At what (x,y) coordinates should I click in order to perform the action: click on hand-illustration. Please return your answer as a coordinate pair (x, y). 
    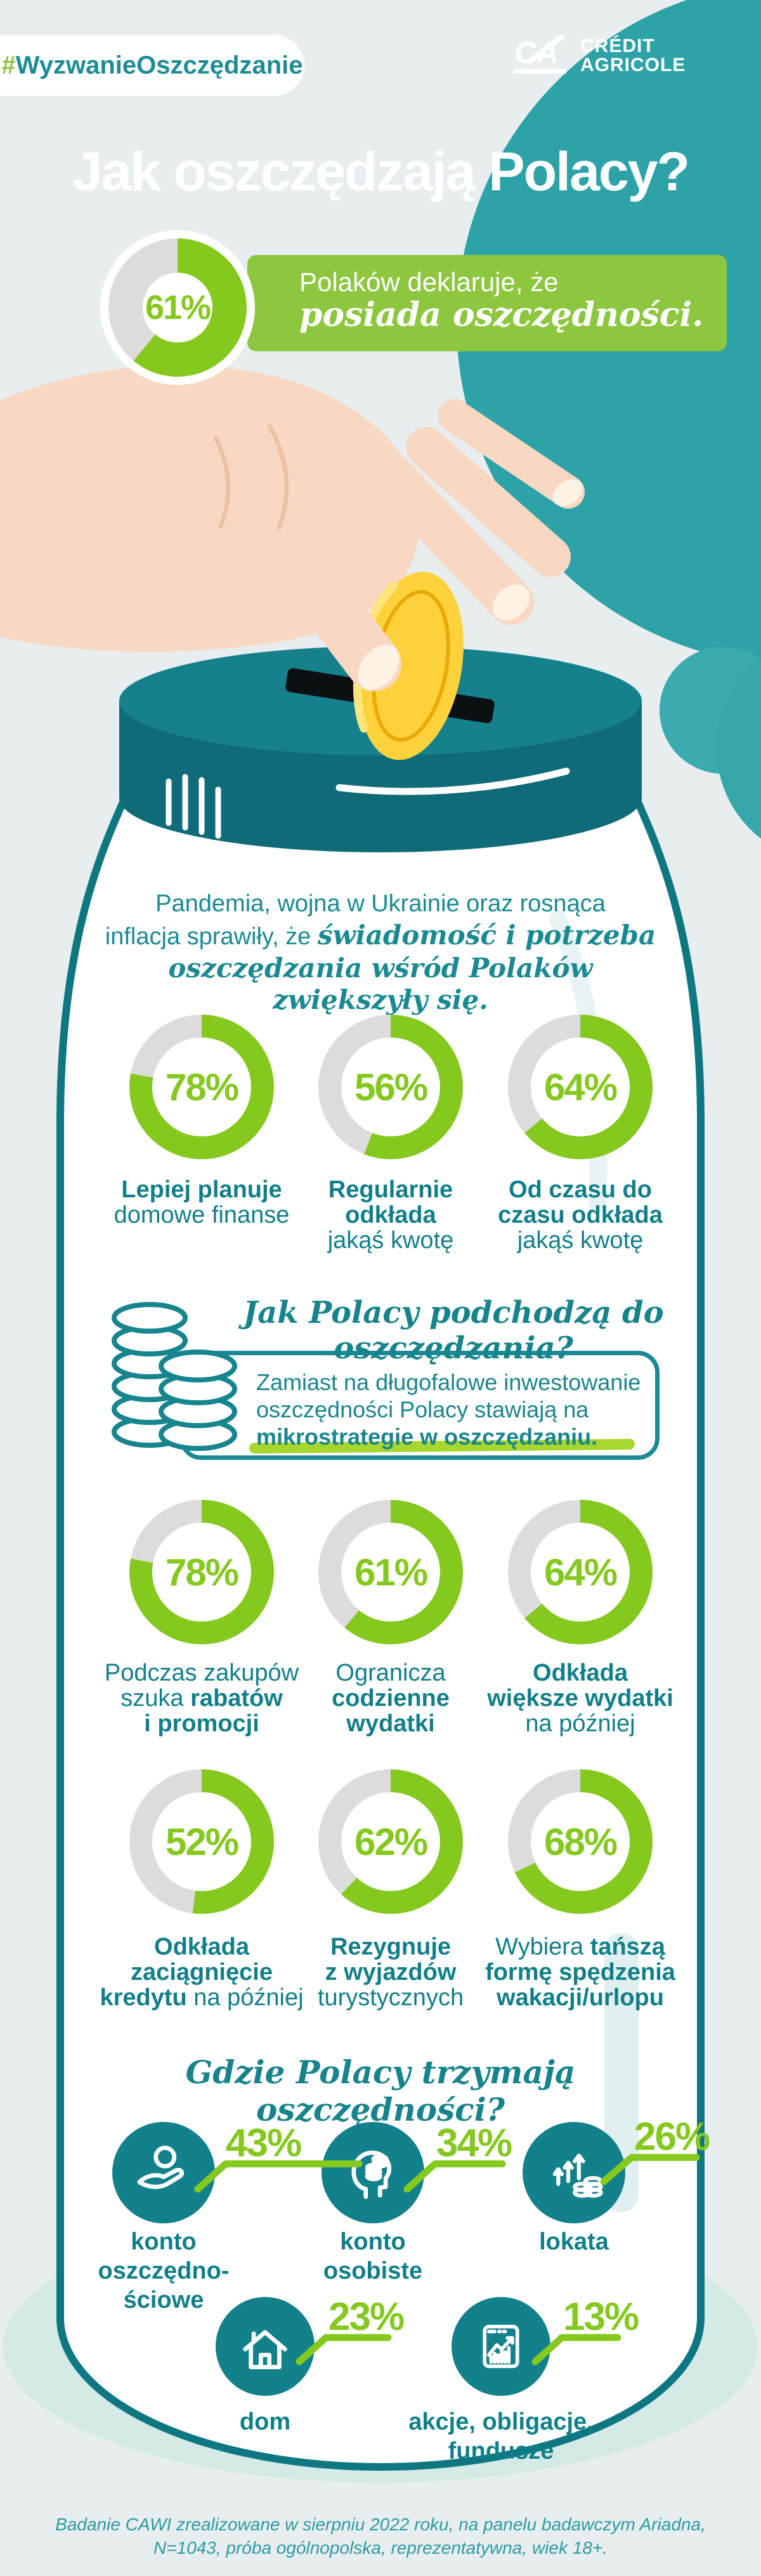
    Looking at the image, I should click on (292, 512).